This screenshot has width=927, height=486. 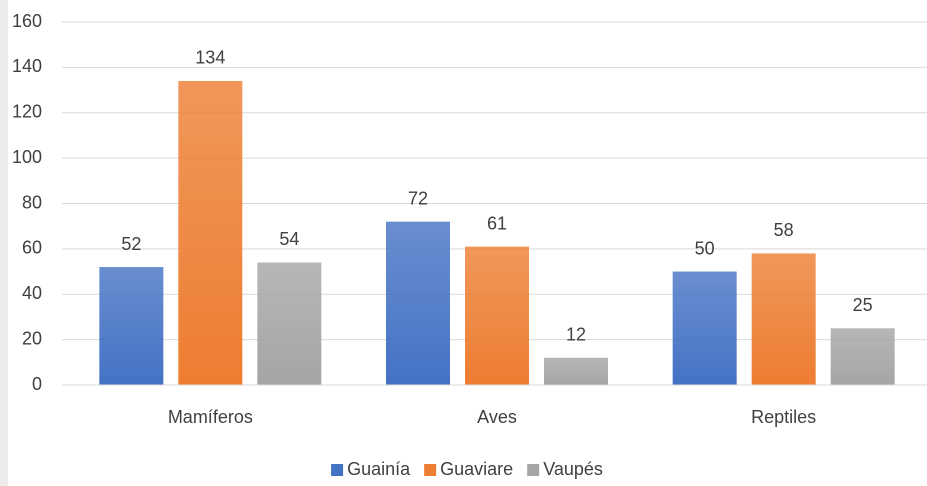 I want to click on legend-item: Guainía, so click(x=371, y=469).